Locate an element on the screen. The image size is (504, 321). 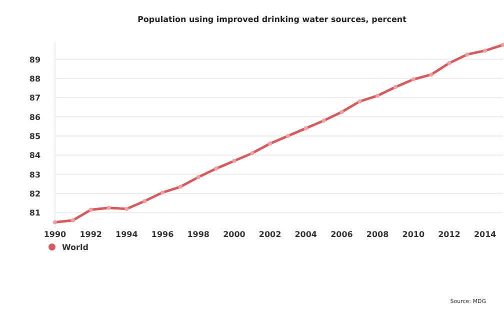
y-tick-label: 82 is located at coordinates (35, 193).